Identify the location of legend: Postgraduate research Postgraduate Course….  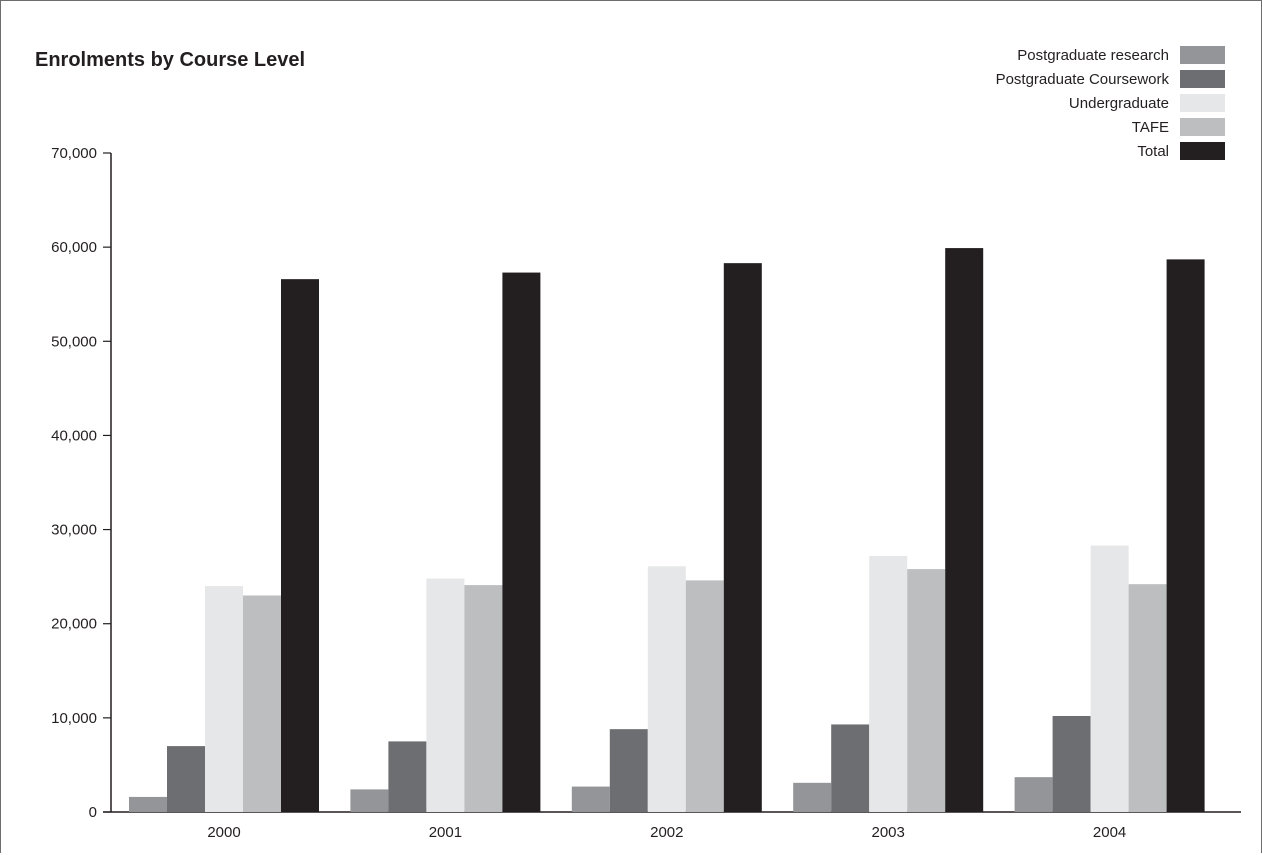
(1110, 103).